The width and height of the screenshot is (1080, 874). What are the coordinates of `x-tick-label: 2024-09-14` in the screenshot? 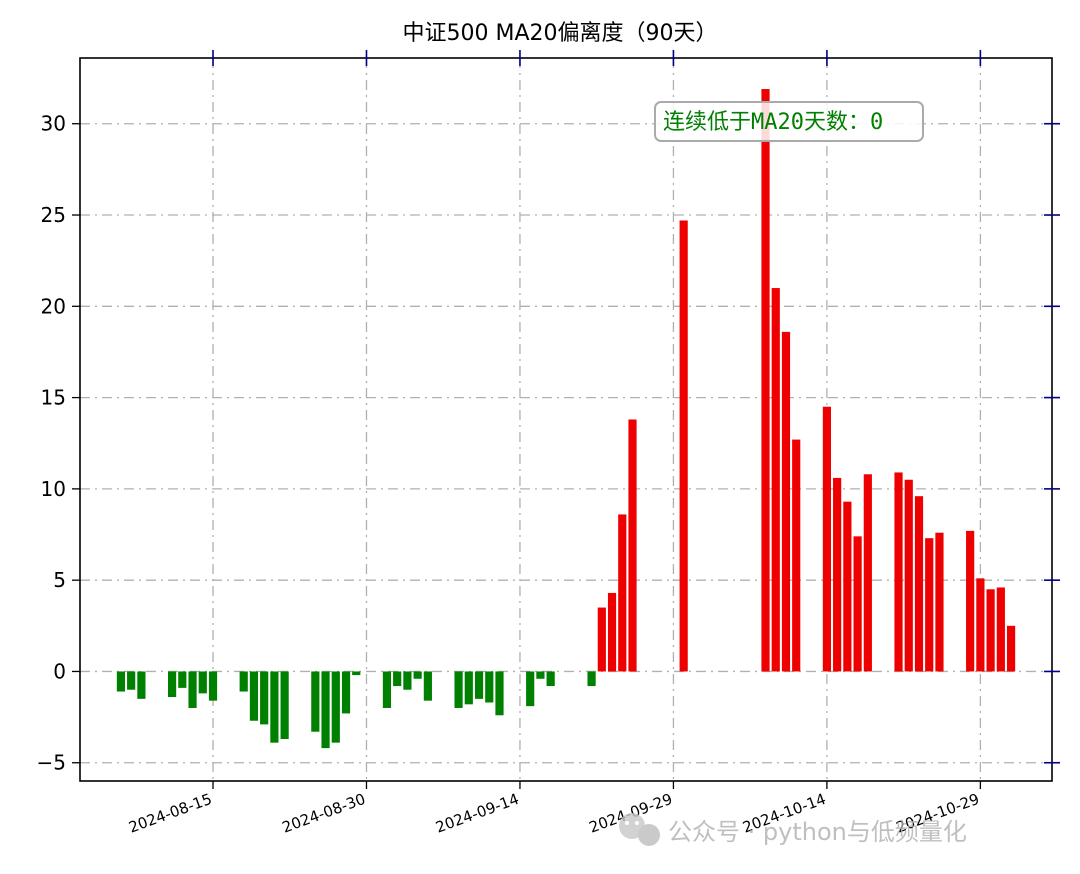 It's located at (477, 813).